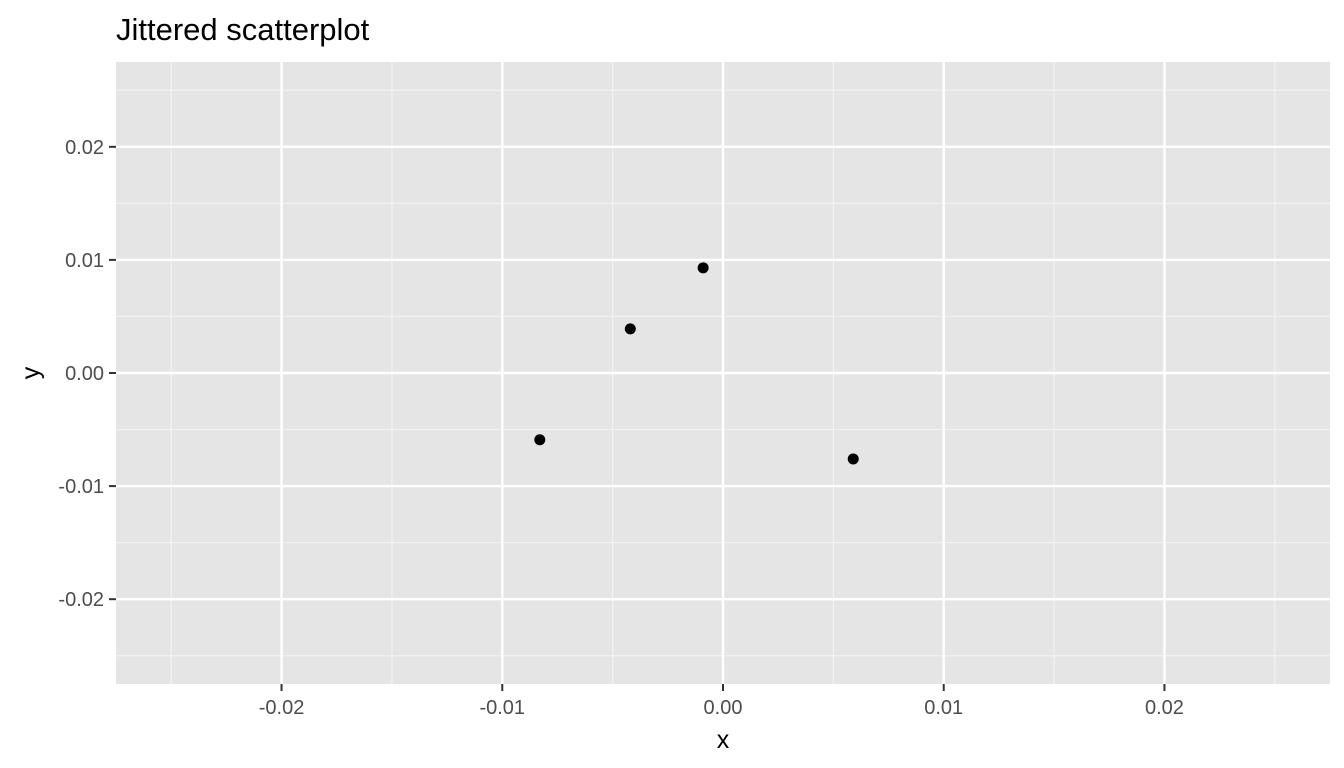 This screenshot has width=1344, height=768. What do you see at coordinates (723, 740) in the screenshot?
I see `x-axis-title: x` at bounding box center [723, 740].